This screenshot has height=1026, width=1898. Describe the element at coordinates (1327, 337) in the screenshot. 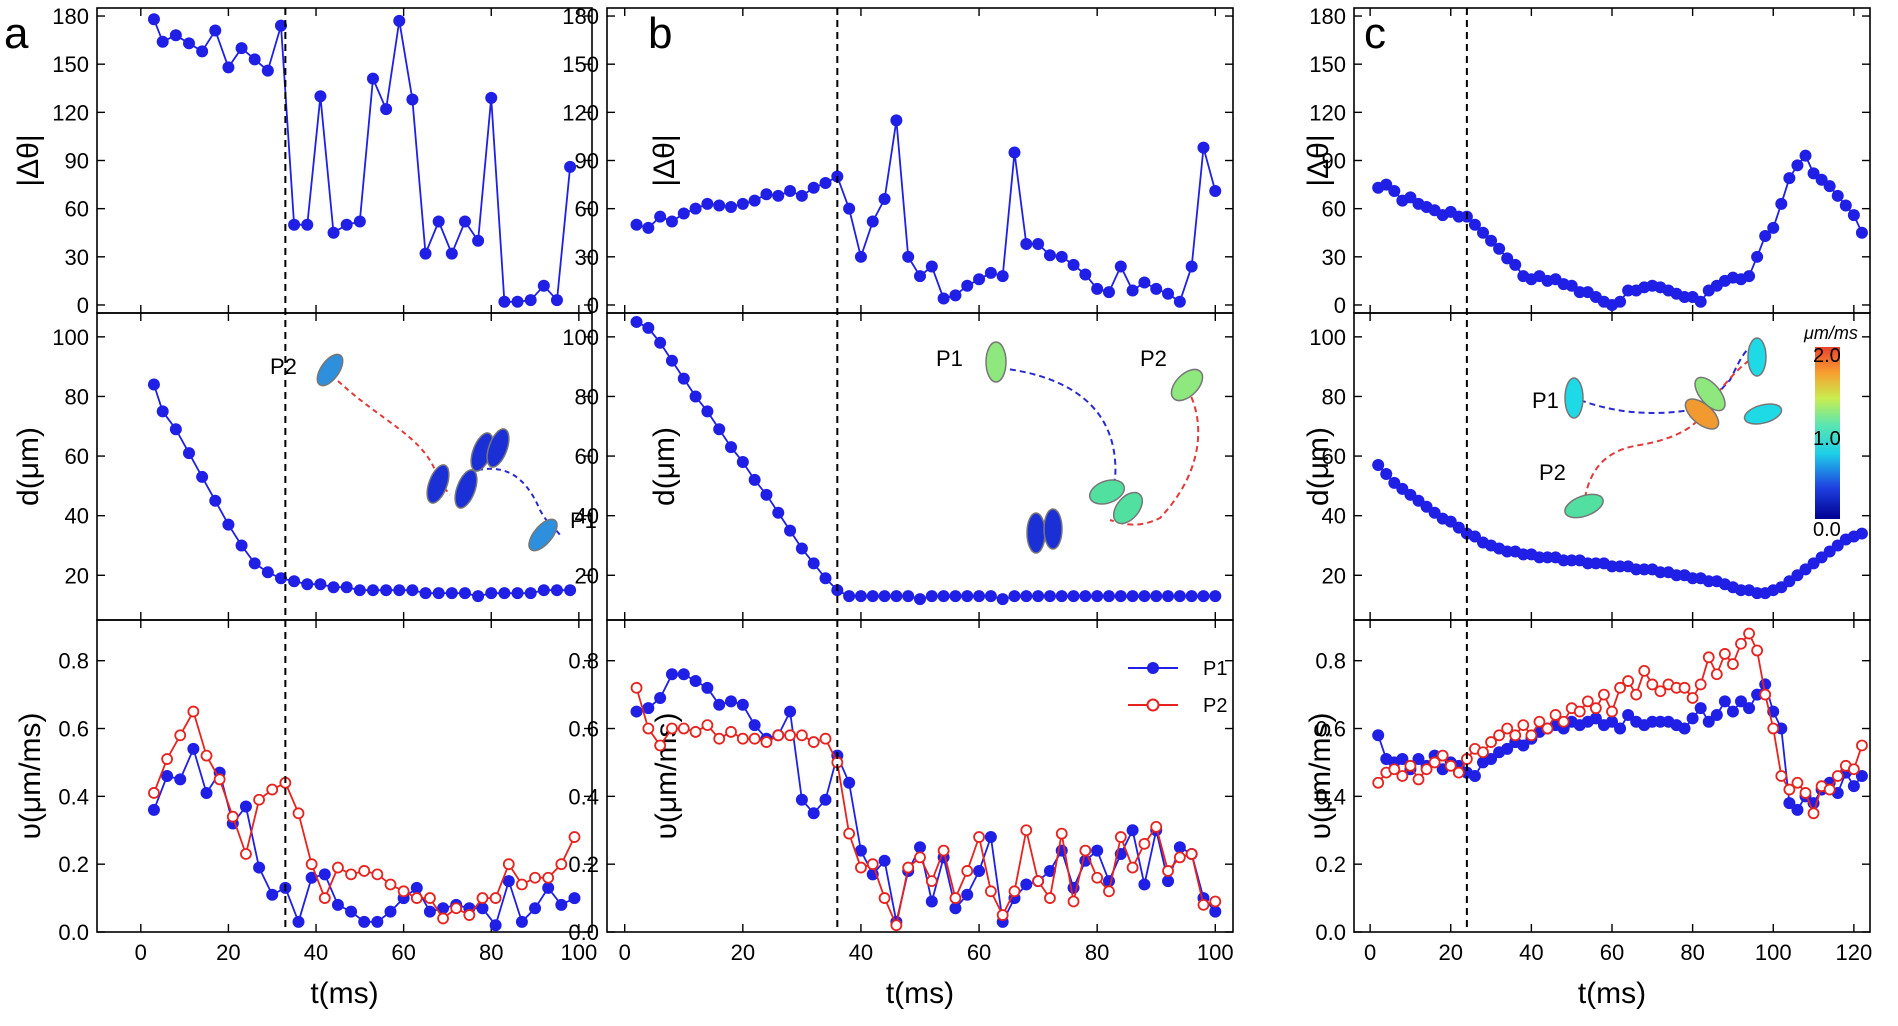

I see `y-tick-label: 100` at that location.